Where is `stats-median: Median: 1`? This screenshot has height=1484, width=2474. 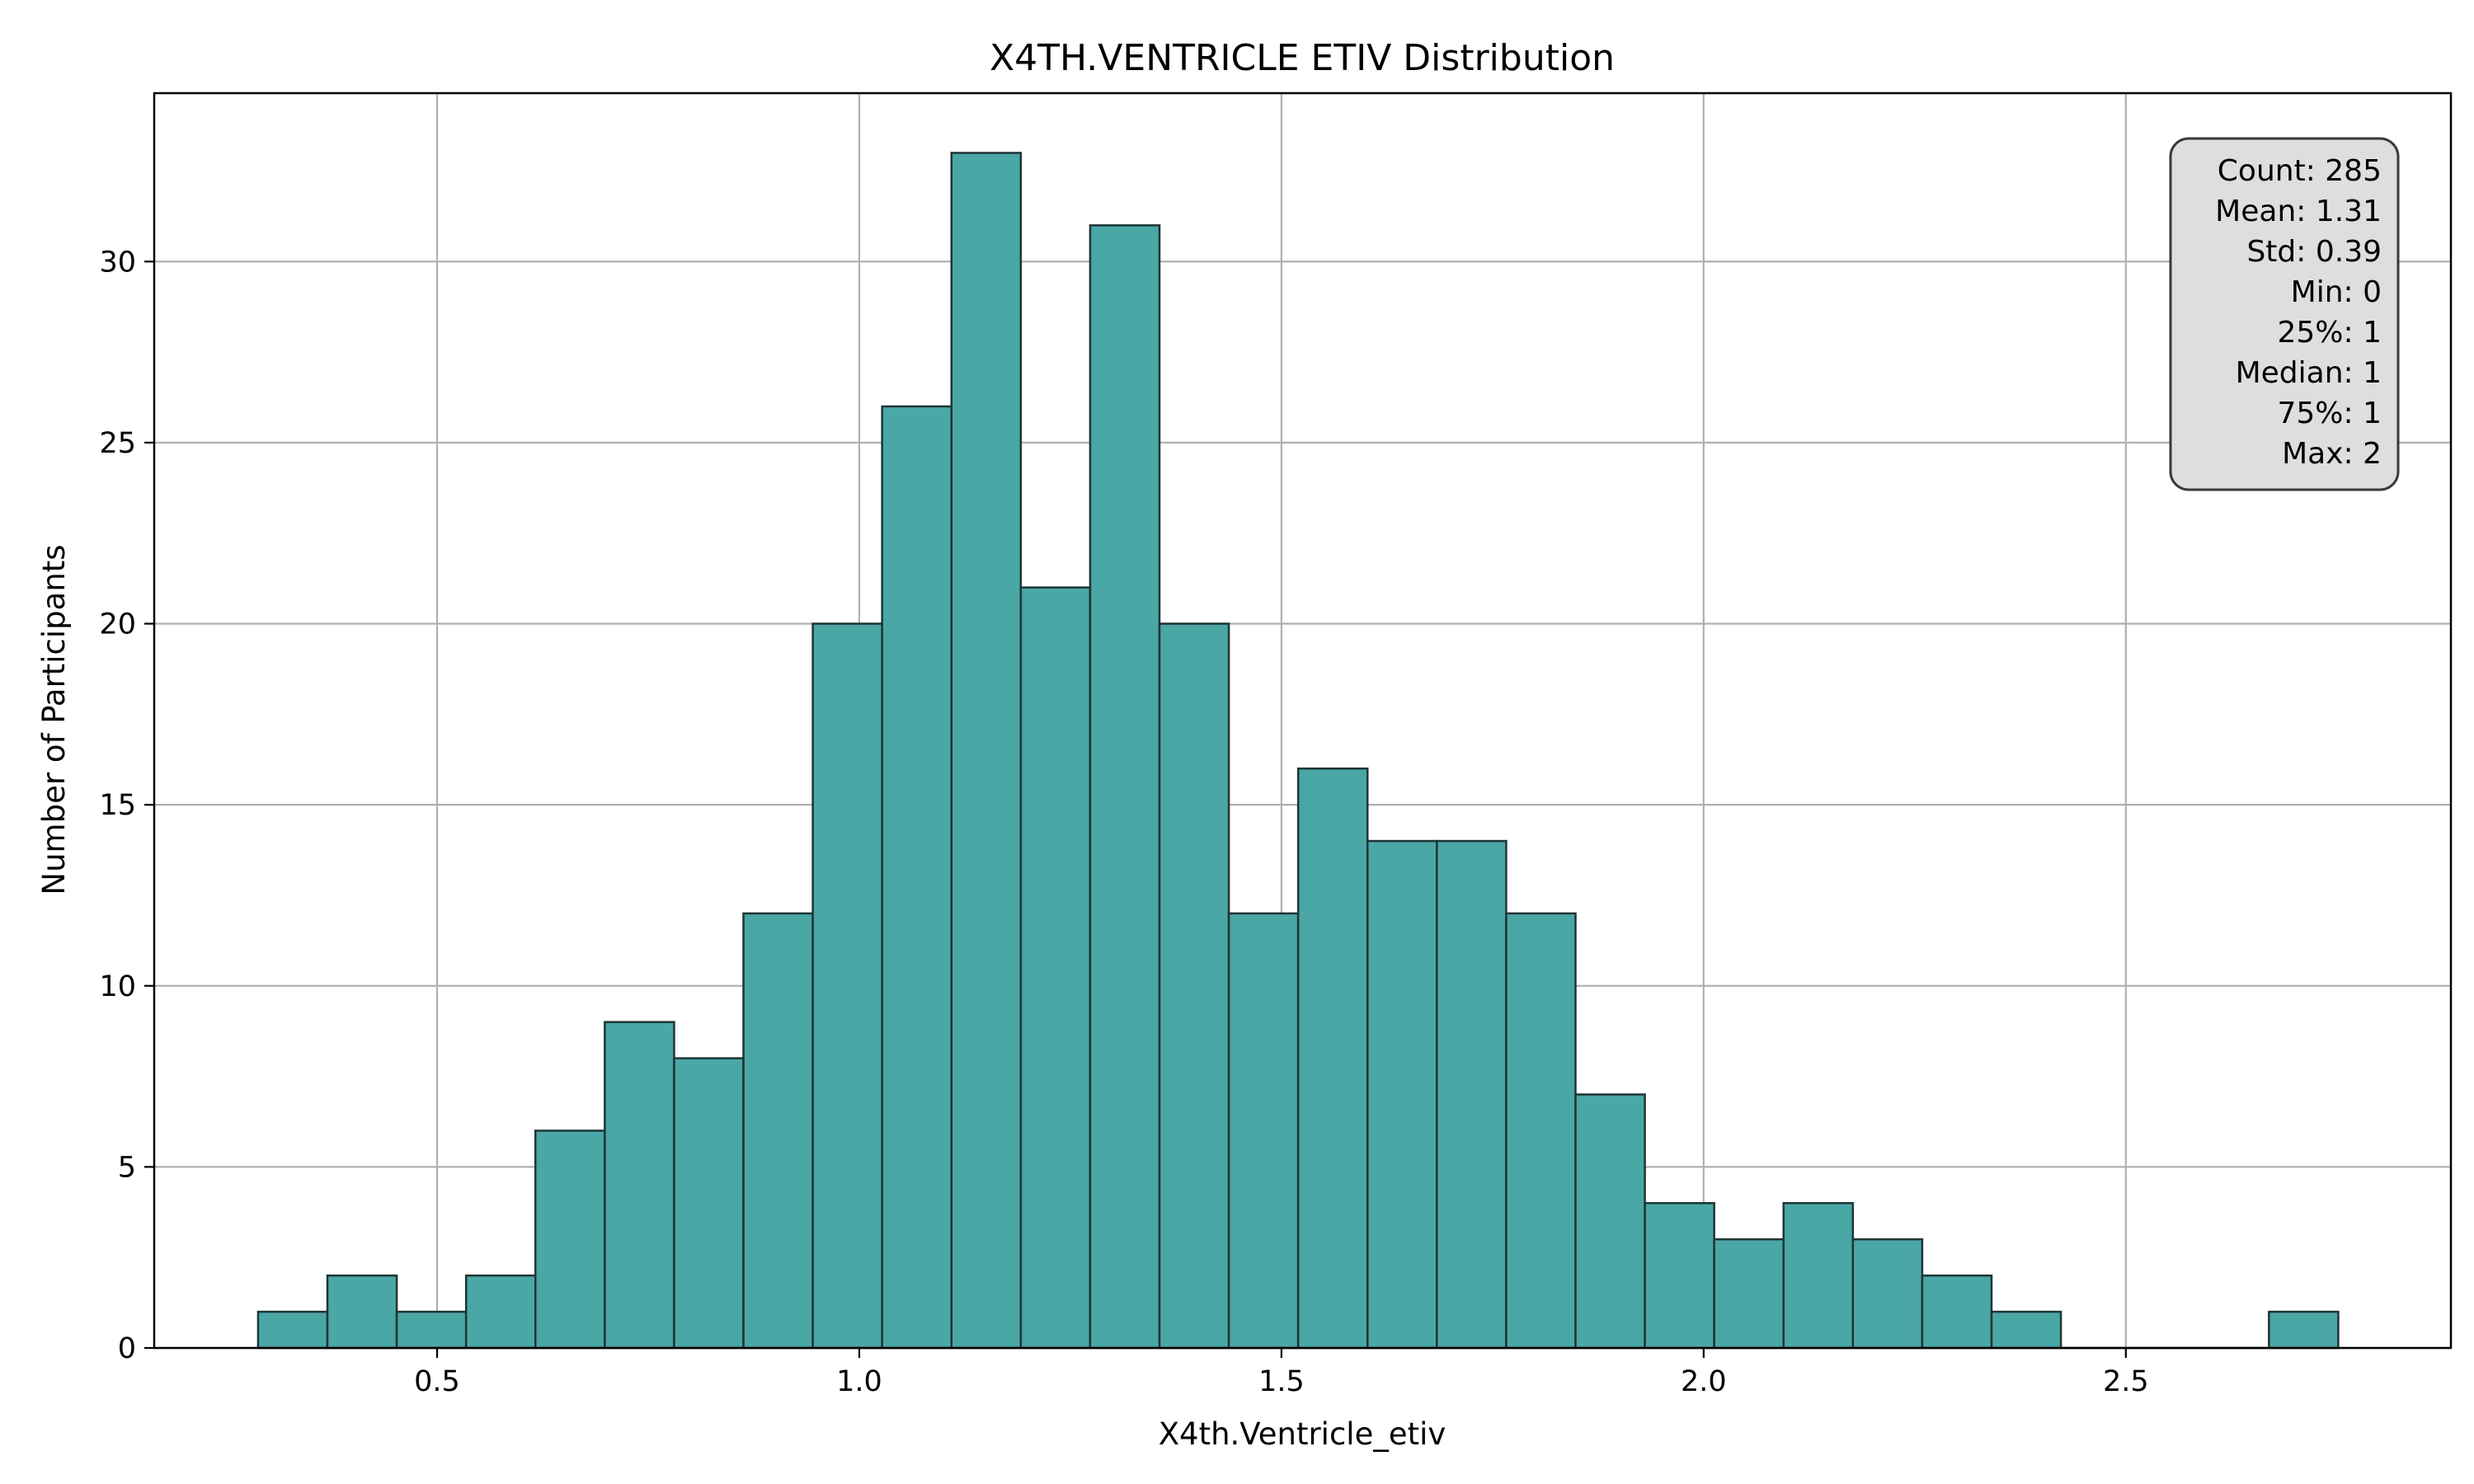
stats-median: Median: 1 is located at coordinates (2309, 373).